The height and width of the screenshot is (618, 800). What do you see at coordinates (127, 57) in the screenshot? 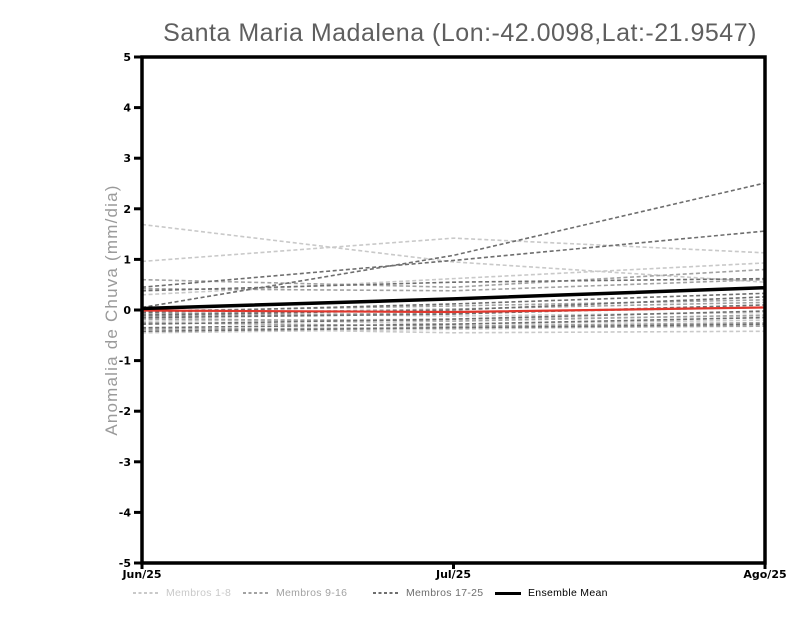
I see `y-tick-label: 5` at bounding box center [127, 57].